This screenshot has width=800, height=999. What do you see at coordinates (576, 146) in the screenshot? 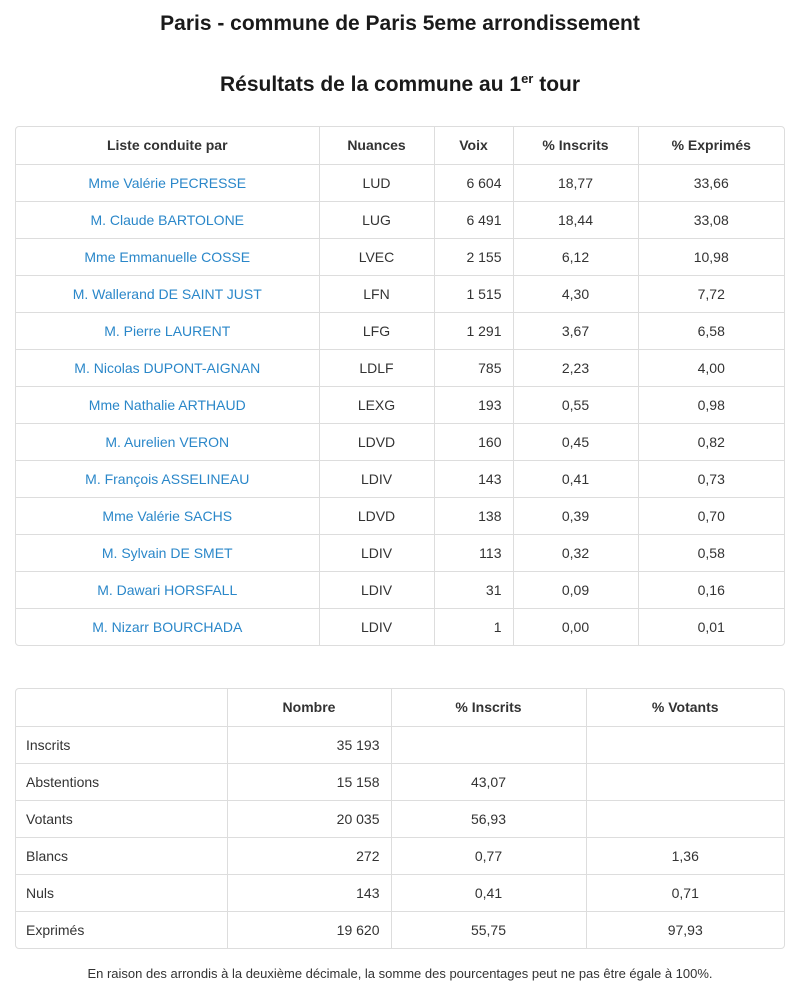
I see `col-header-inscrits: % Inscrits` at bounding box center [576, 146].